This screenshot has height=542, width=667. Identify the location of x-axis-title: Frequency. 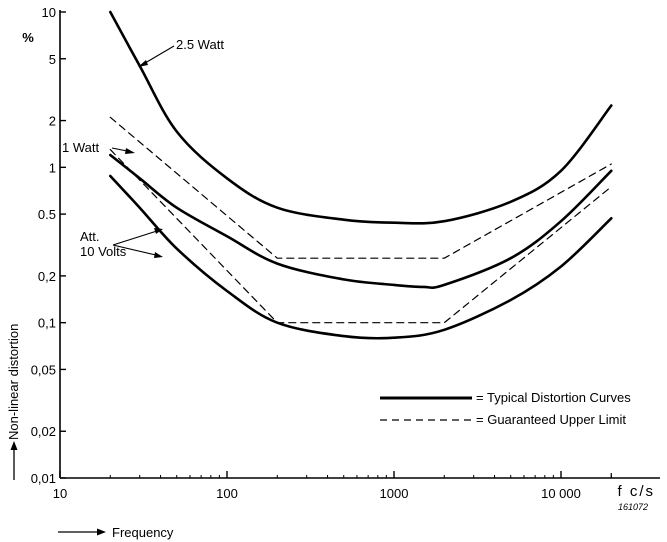
(116, 532).